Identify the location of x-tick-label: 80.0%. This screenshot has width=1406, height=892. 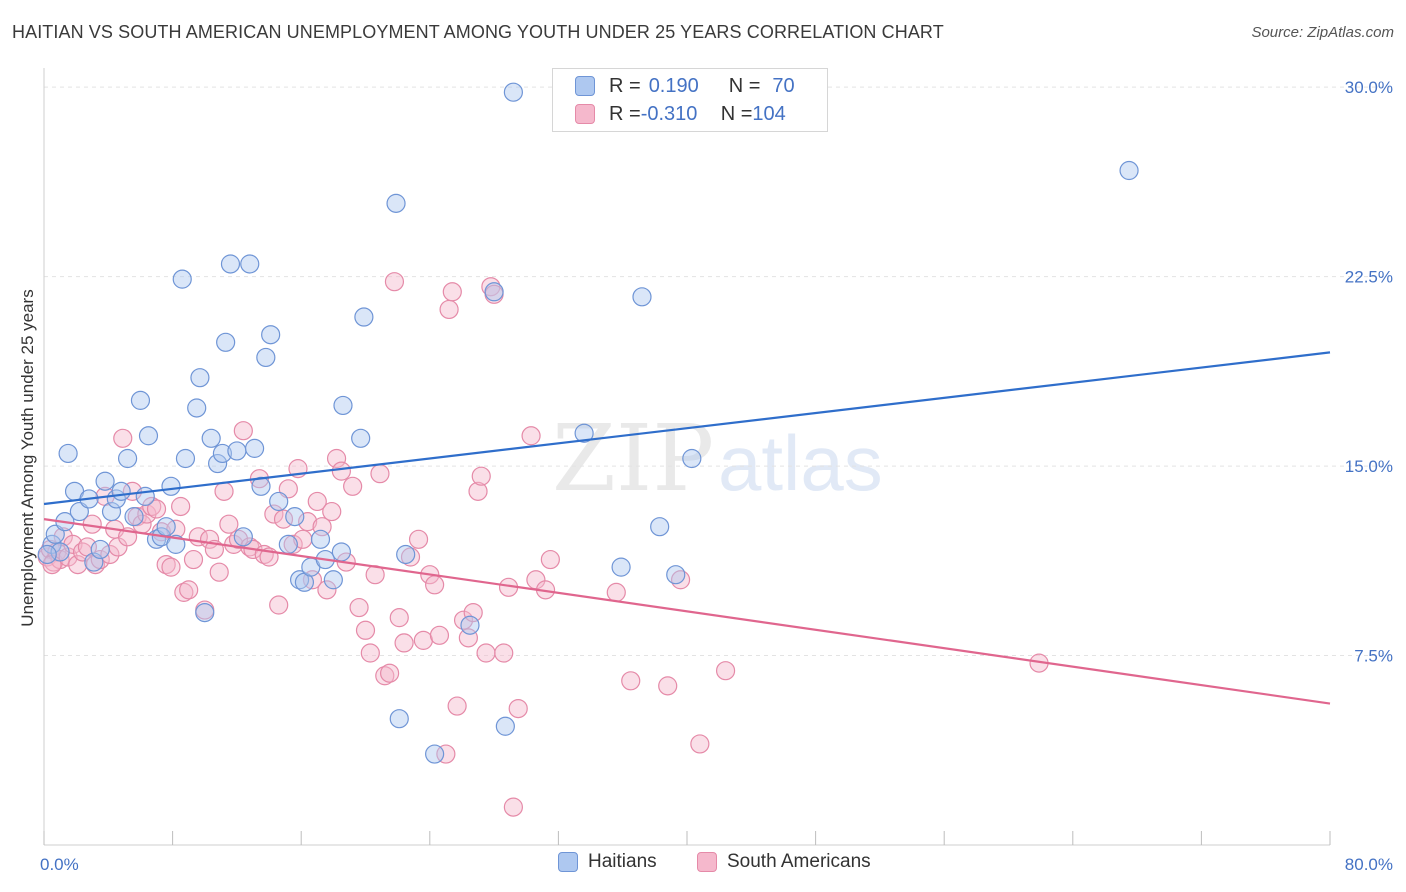
(1369, 864).